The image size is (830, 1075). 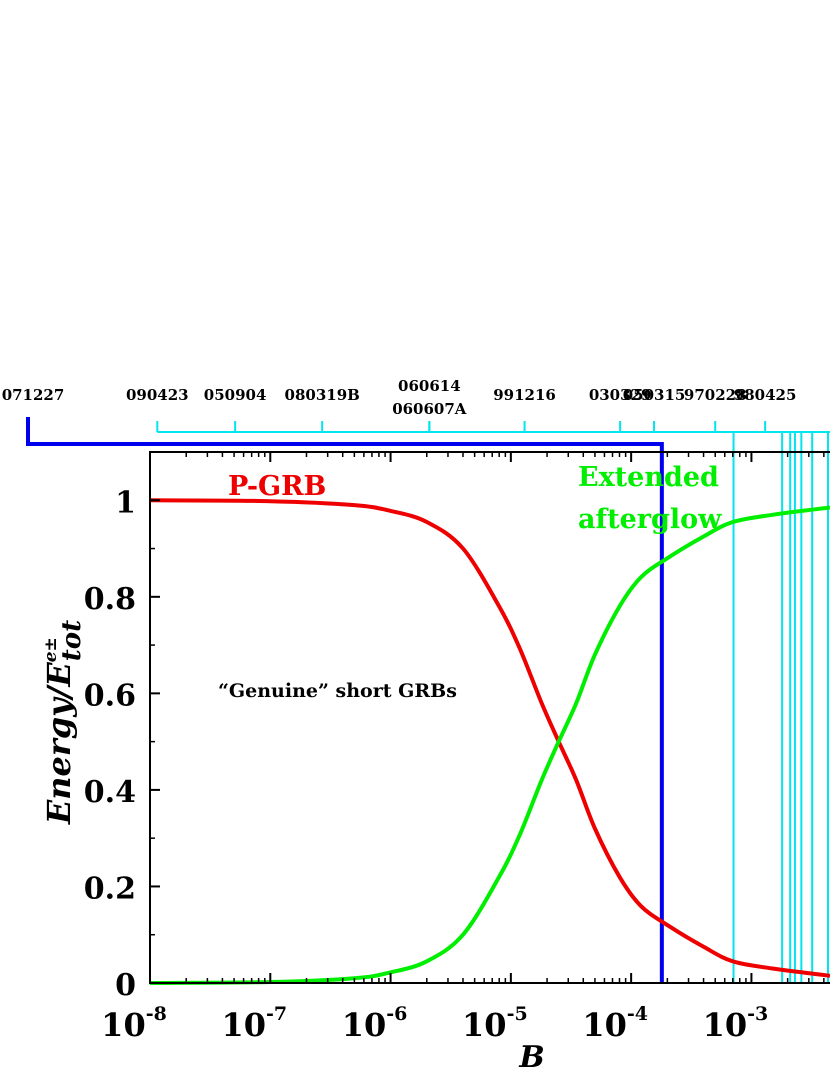 What do you see at coordinates (72, 640) in the screenshot?
I see `y-axis-label-sub: tot` at bounding box center [72, 640].